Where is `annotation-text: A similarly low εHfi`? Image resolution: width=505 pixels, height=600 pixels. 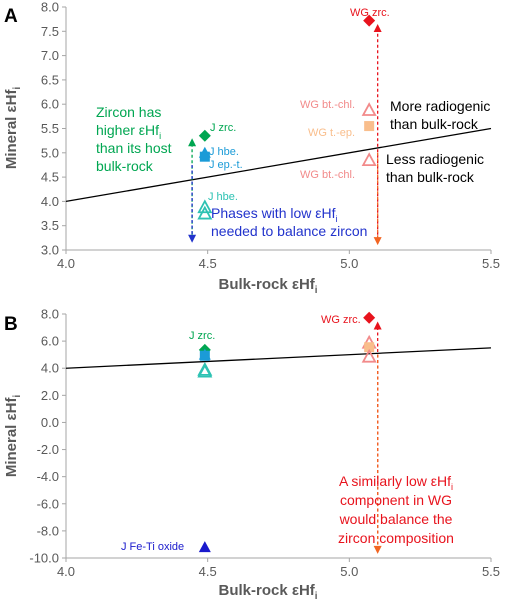
annotation-text: A similarly low εHfi is located at coordinates (396, 482).